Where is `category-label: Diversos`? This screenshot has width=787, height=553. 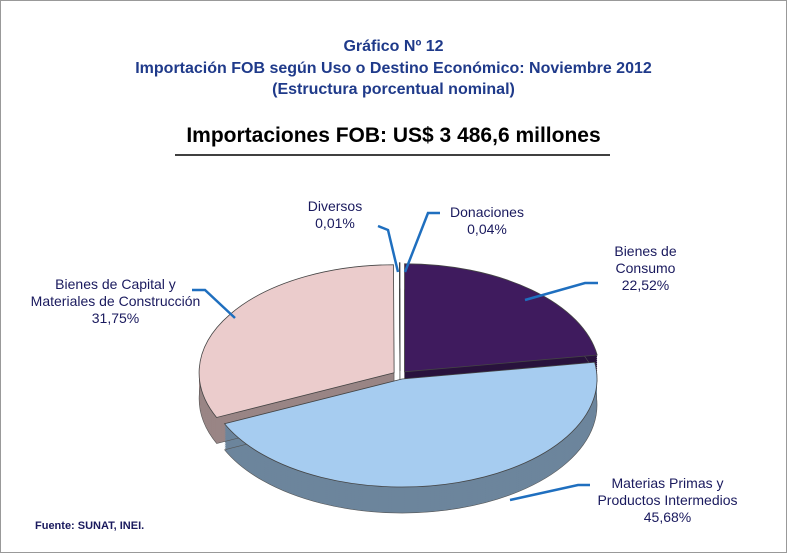
category-label: Diversos is located at coordinates (335, 206).